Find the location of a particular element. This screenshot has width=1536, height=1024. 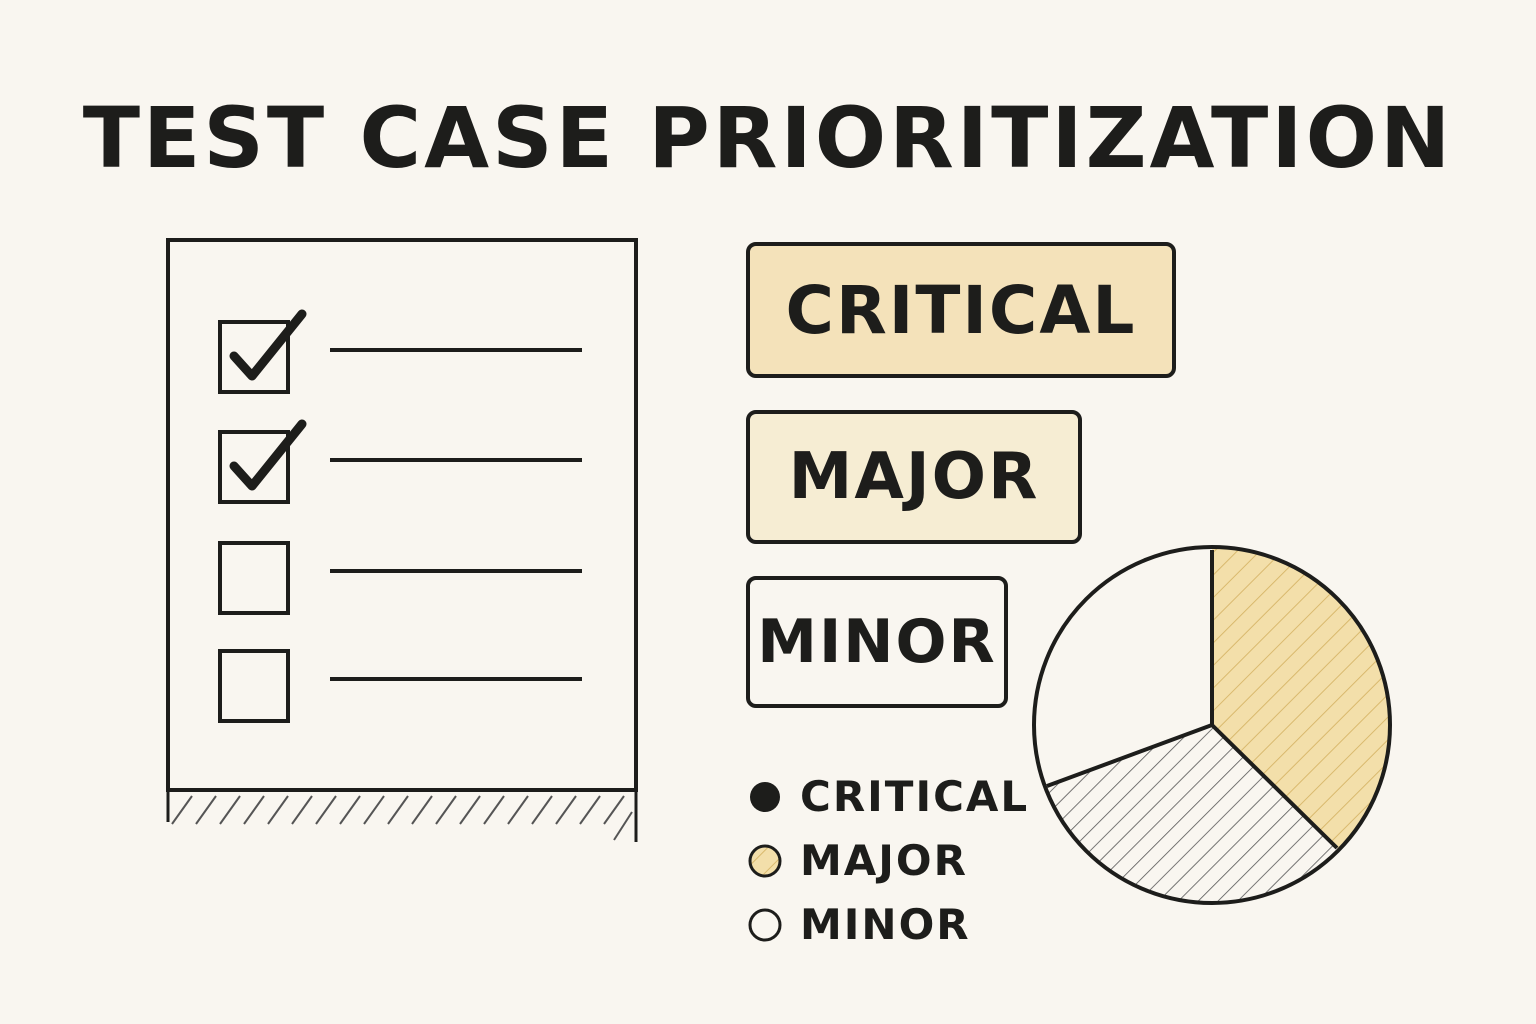

legend-item-major: MAJOR is located at coordinates (858, 860).